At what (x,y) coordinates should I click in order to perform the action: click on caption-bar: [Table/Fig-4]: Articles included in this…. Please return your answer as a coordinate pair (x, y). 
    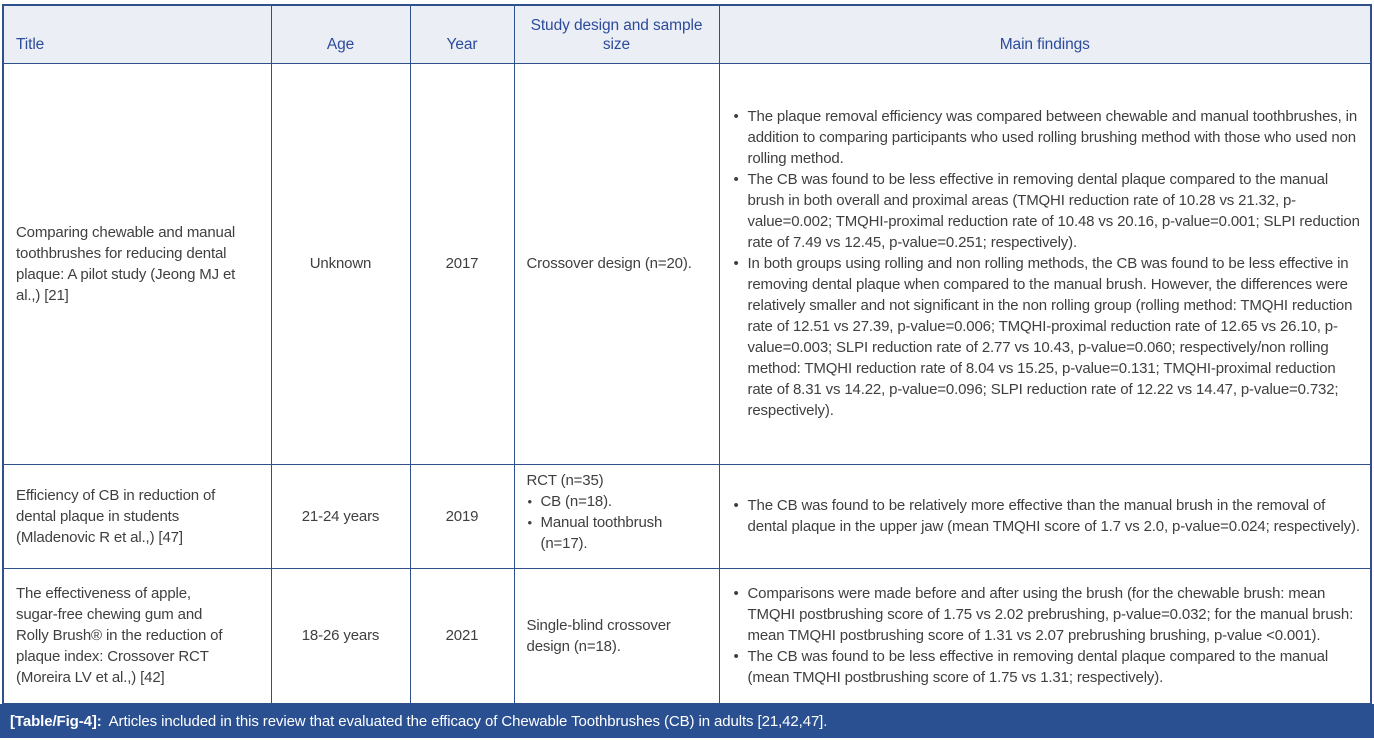
    Looking at the image, I should click on (687, 721).